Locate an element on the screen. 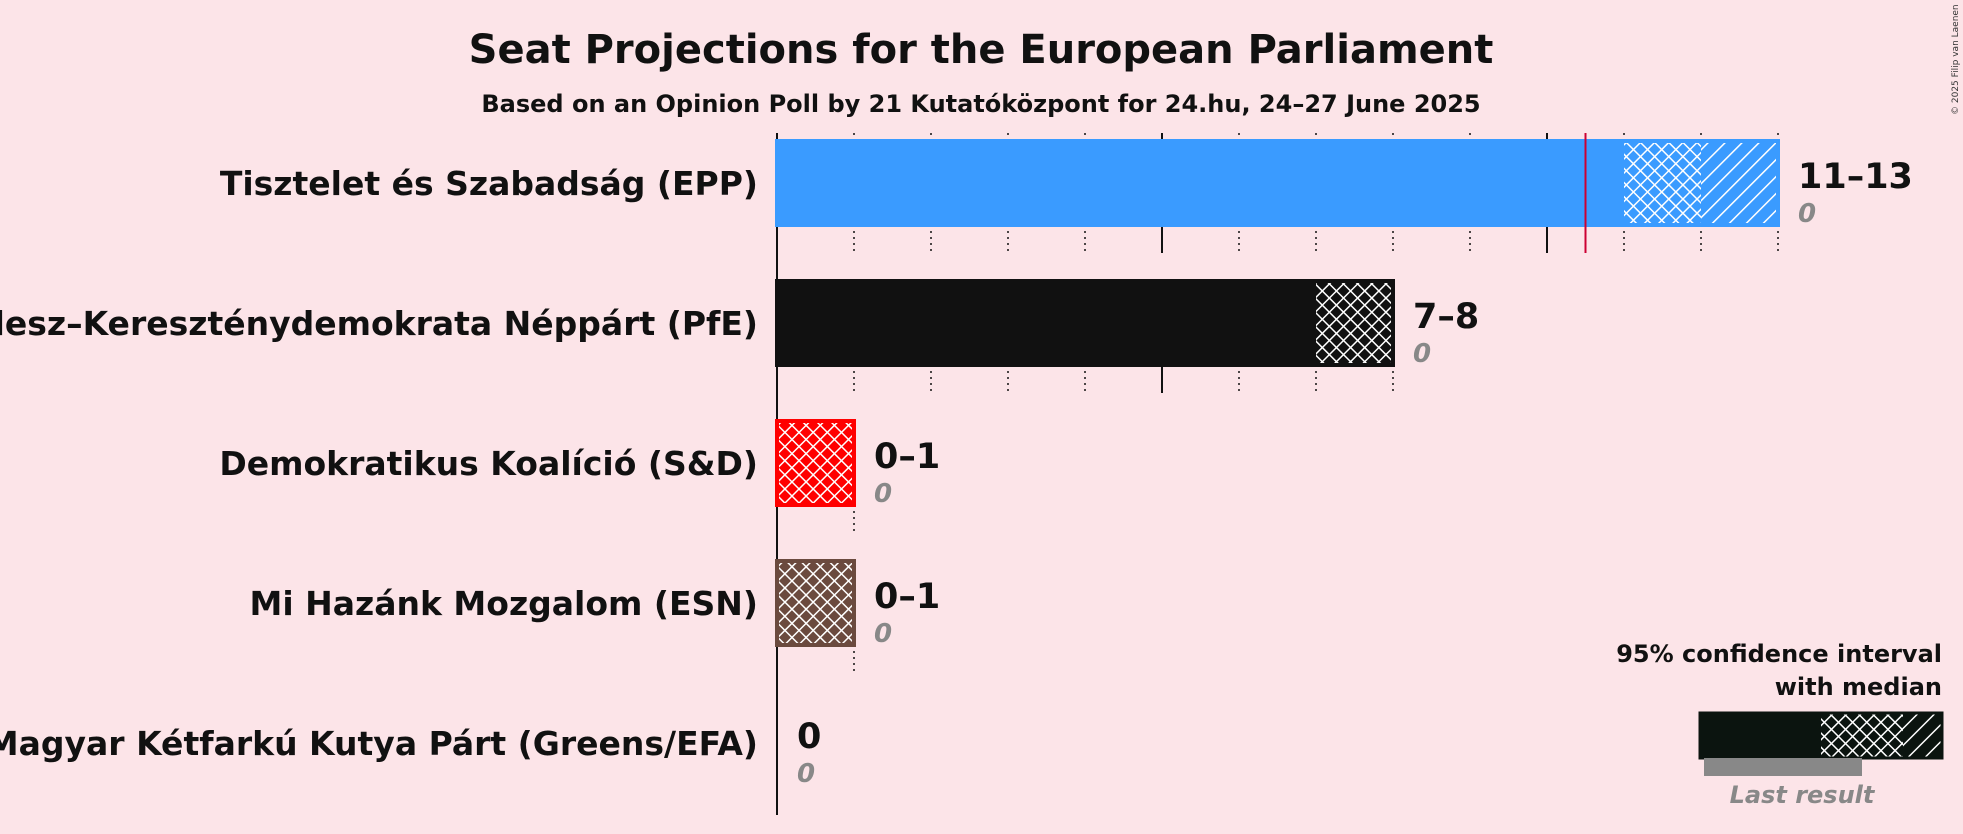 This screenshot has height=834, width=1963. legend-ci-line1: 95% confidence interval is located at coordinates (1779, 654).